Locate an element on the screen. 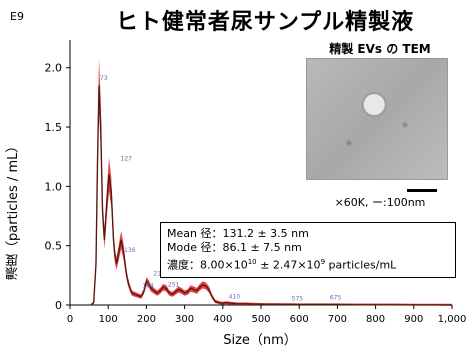  mean-diameter: Mean 径：131.2 ± 3.5 nm is located at coordinates (308, 234).